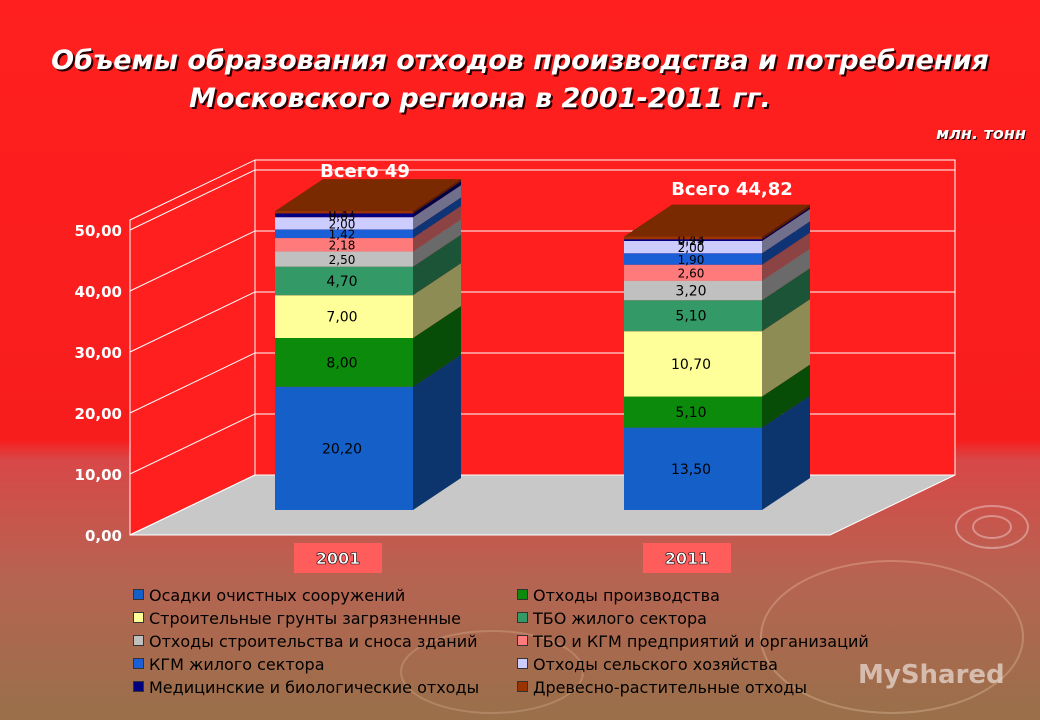 The height and width of the screenshot is (720, 1040). Describe the element at coordinates (732, 189) in the screenshot. I see `total-label: Всего 44,82` at that location.